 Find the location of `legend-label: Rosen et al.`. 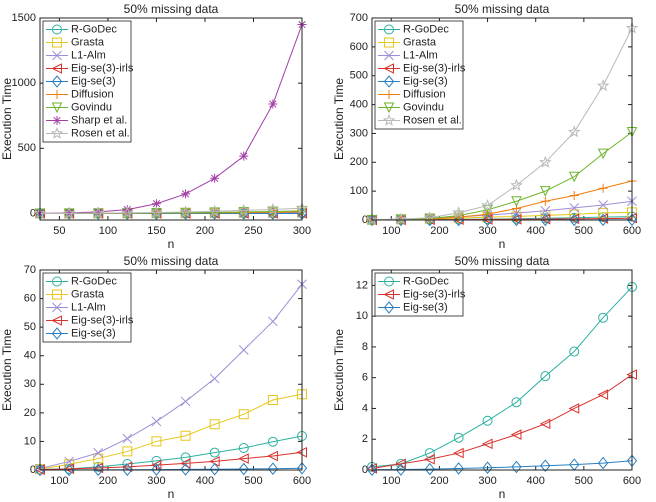

legend-label: Rosen et al. is located at coordinates (432, 120).